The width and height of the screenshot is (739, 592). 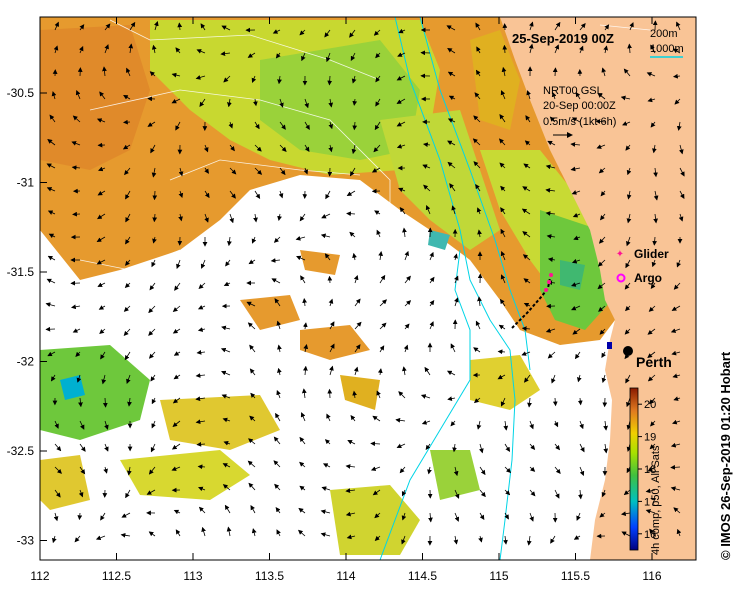 What do you see at coordinates (628, 351) in the screenshot?
I see `perth-marker` at bounding box center [628, 351].